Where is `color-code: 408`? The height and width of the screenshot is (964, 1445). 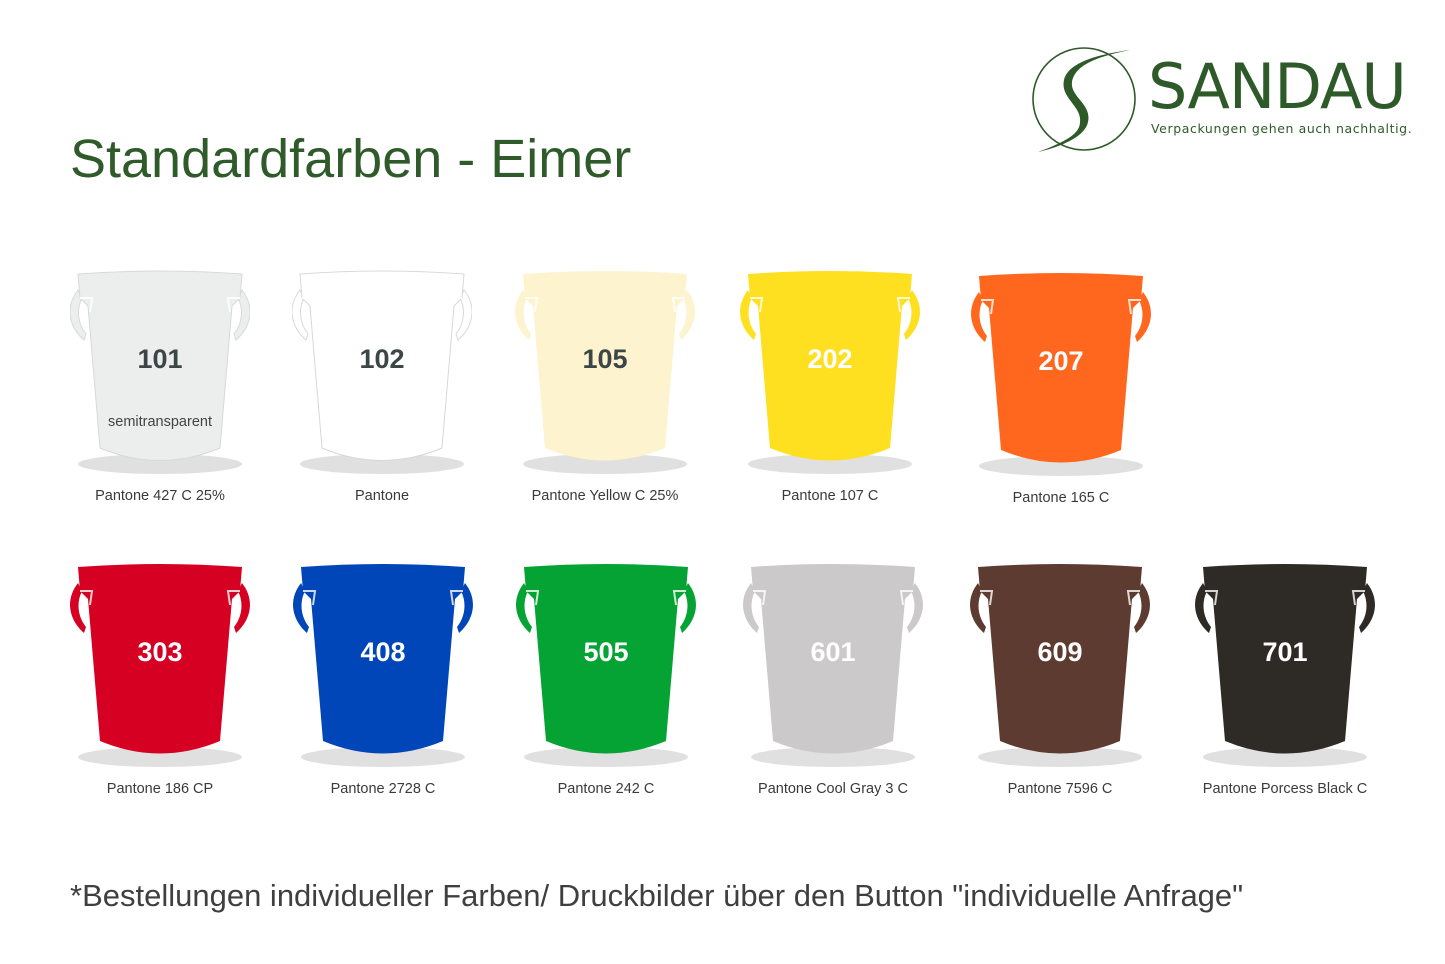
color-code: 408 is located at coordinates (383, 652).